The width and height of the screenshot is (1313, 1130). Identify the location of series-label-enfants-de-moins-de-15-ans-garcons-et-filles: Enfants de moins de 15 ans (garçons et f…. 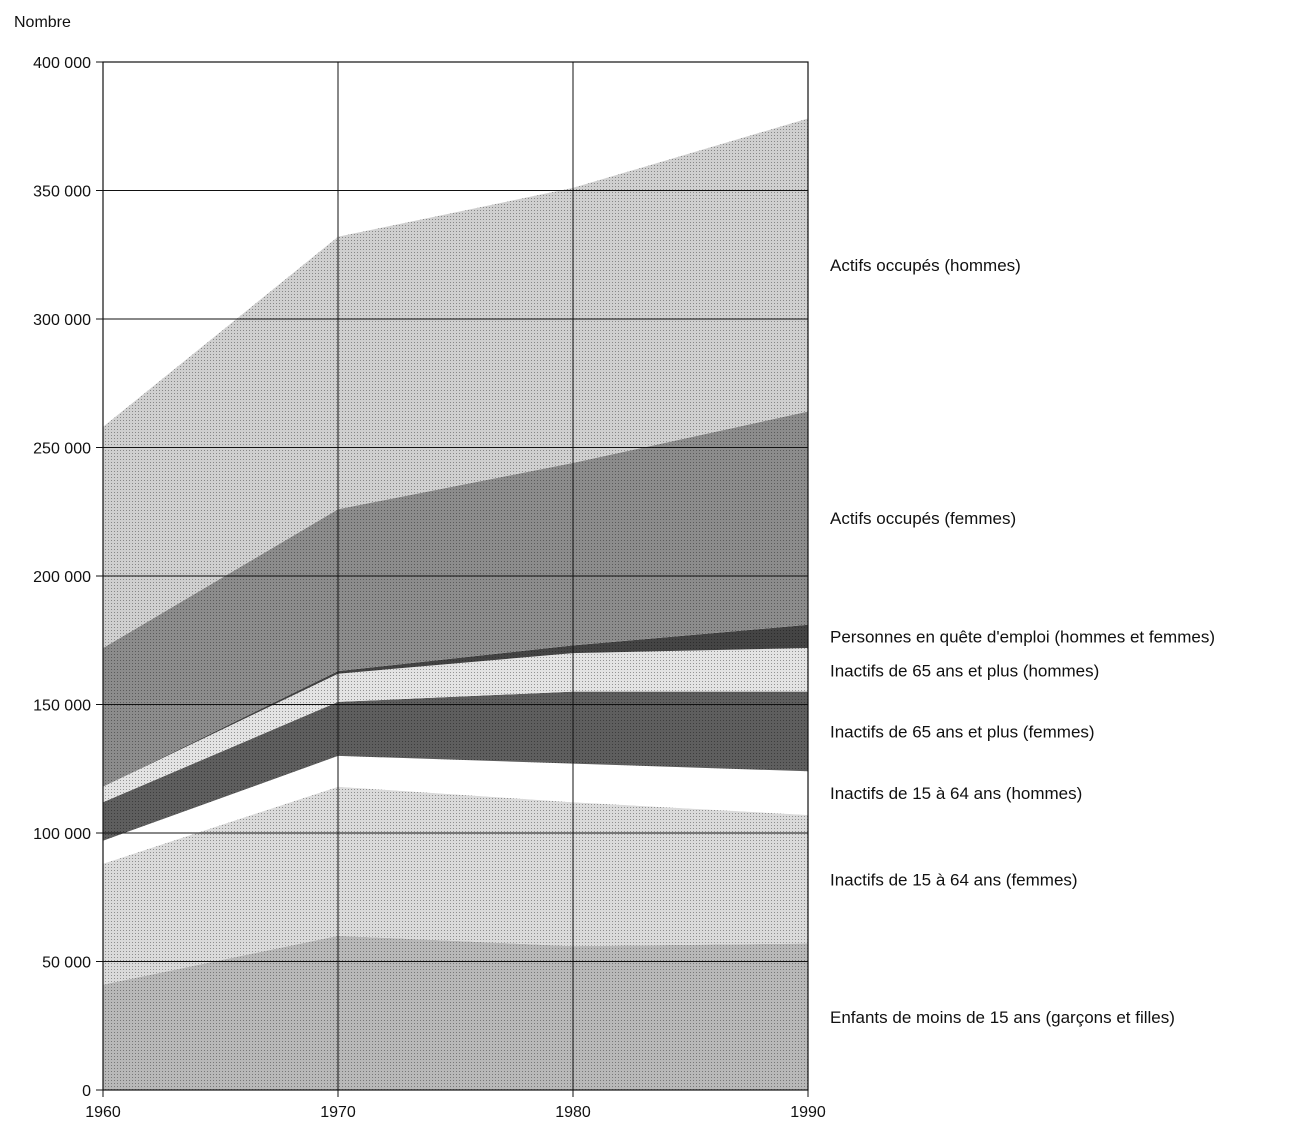
(1002, 1017).